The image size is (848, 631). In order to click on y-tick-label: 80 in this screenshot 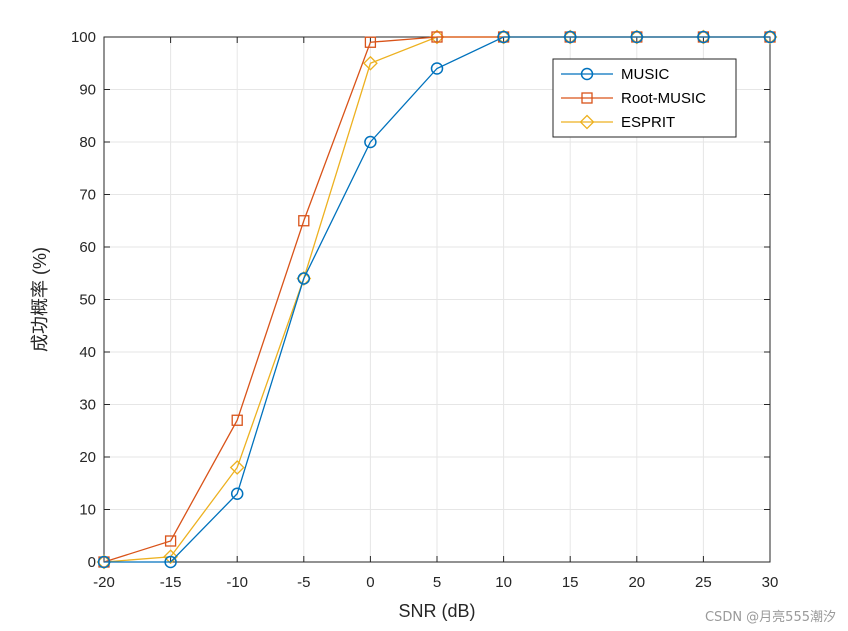, I will do `click(87, 142)`.